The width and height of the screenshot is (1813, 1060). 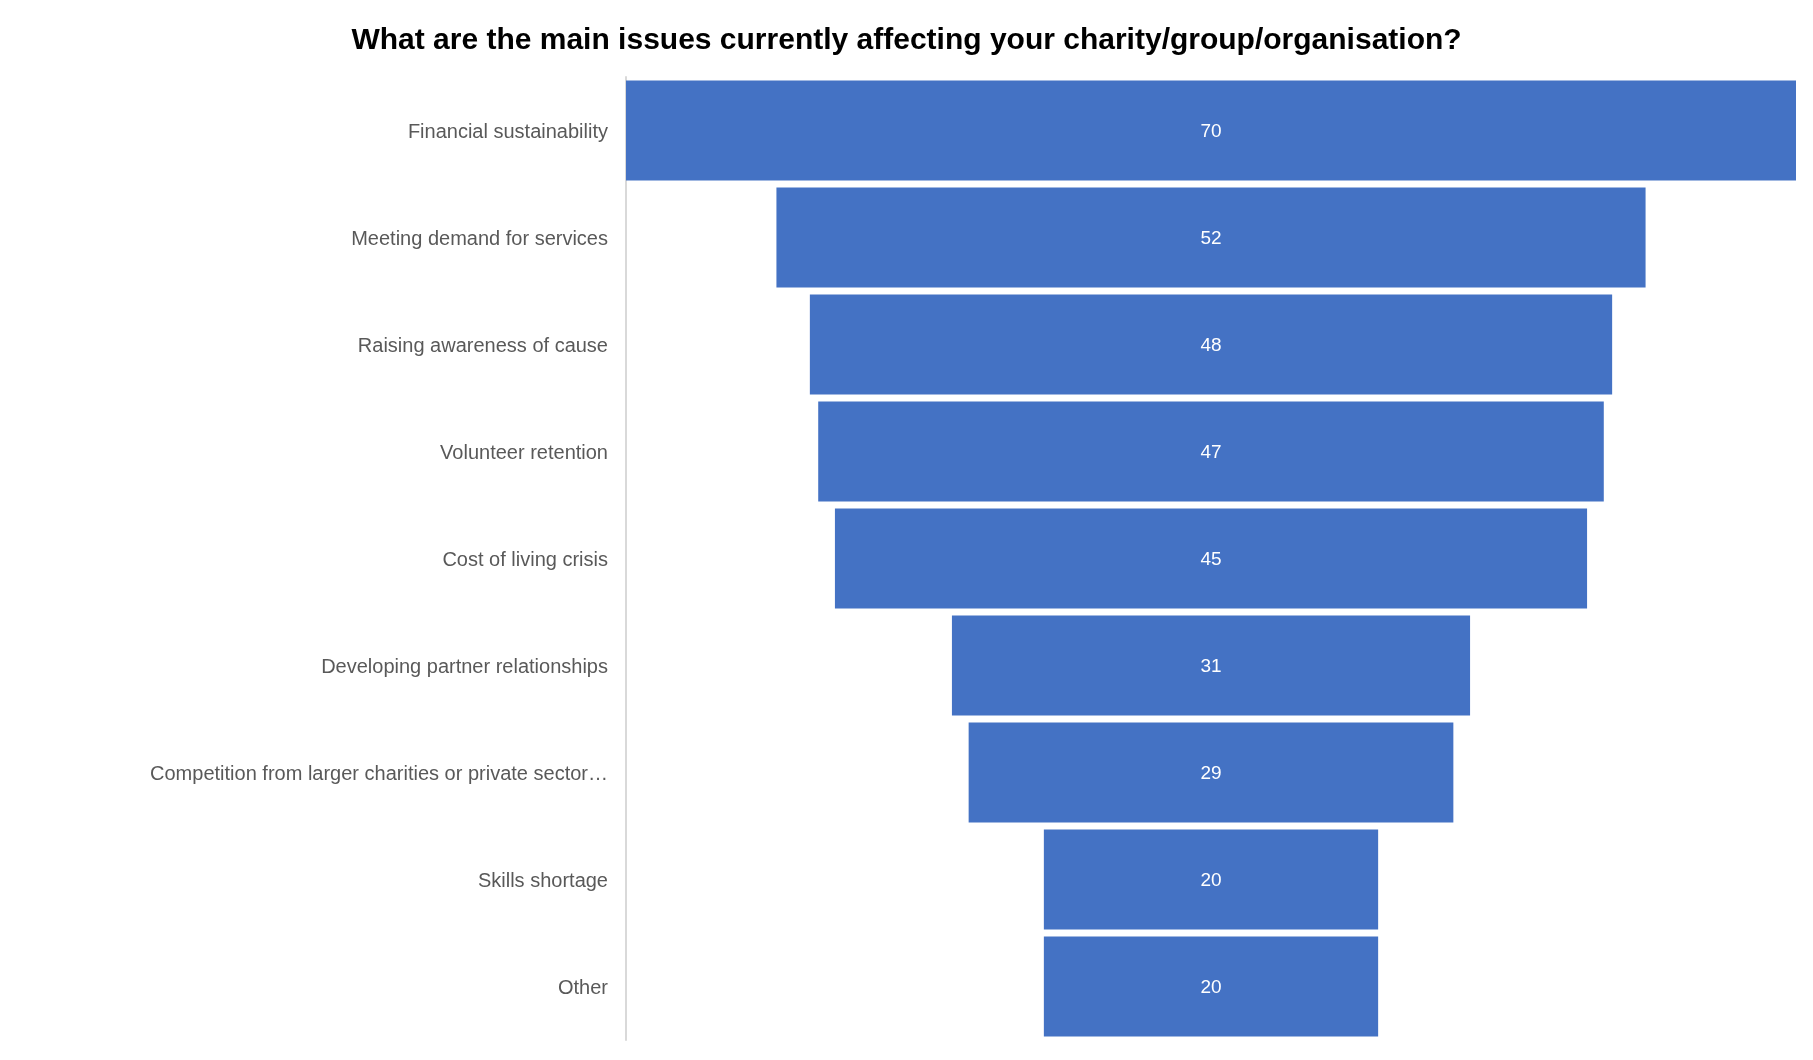 What do you see at coordinates (542, 879) in the screenshot?
I see `category-label: Skills shortage` at bounding box center [542, 879].